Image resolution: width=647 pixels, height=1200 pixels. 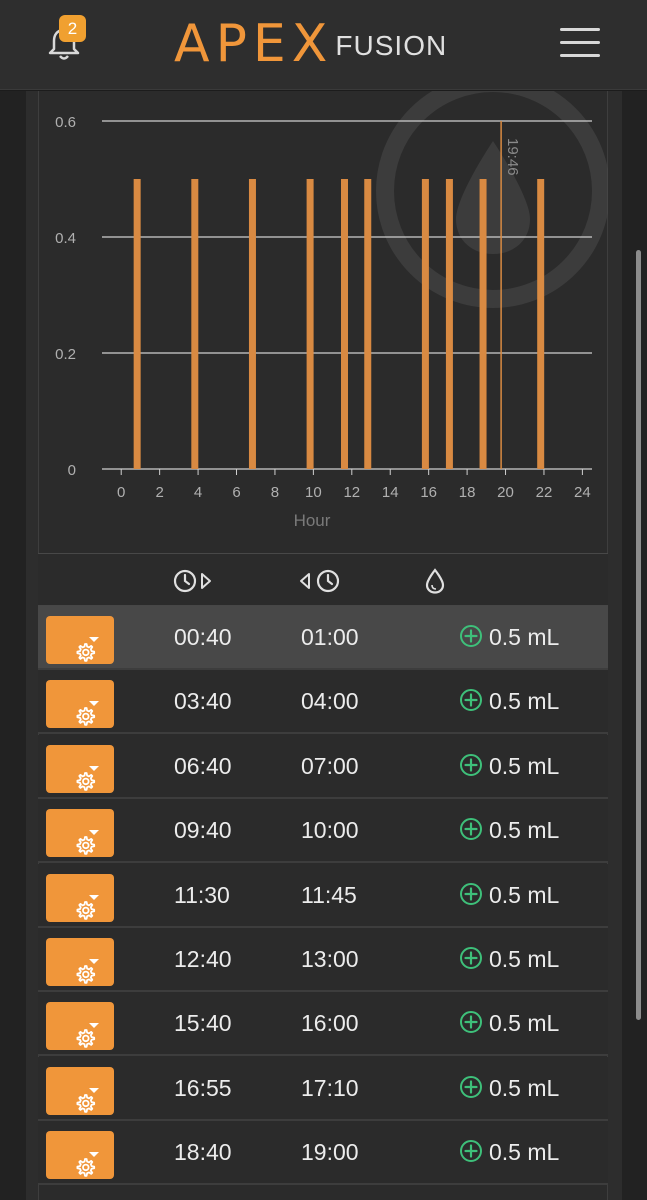 I want to click on table-row: 00:40 01:00 0.5 mL, so click(x=323, y=638).